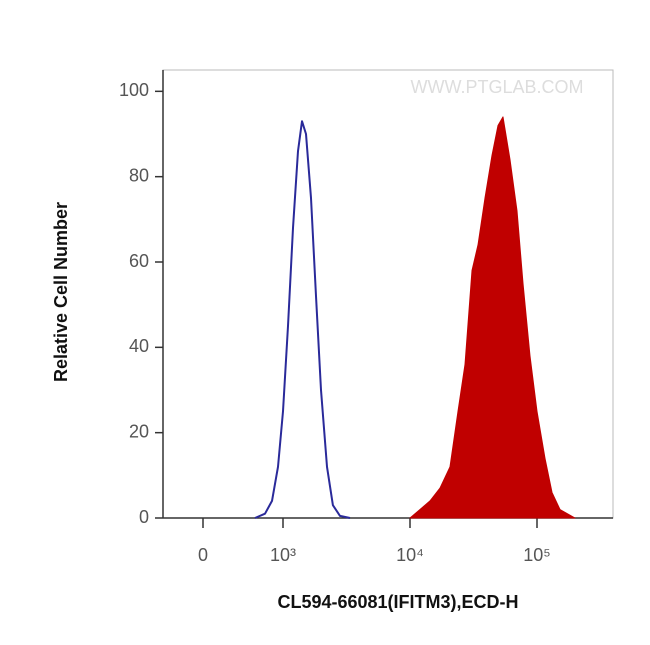 The height and width of the screenshot is (645, 650). What do you see at coordinates (410, 555) in the screenshot?
I see `x-tick-label: 10⁴` at bounding box center [410, 555].